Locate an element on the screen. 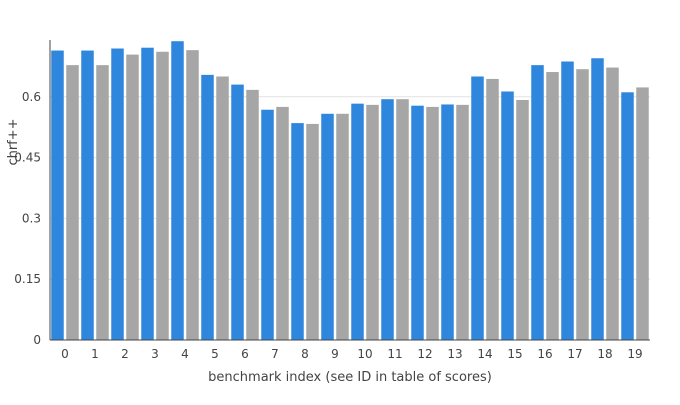  x-tick-label: 18 is located at coordinates (604, 354).